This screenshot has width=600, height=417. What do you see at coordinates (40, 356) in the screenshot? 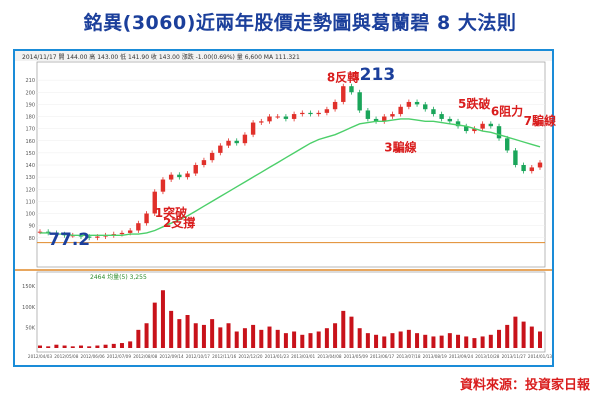
I see `x-tick-label: 2012/04/03` at bounding box center [40, 356].